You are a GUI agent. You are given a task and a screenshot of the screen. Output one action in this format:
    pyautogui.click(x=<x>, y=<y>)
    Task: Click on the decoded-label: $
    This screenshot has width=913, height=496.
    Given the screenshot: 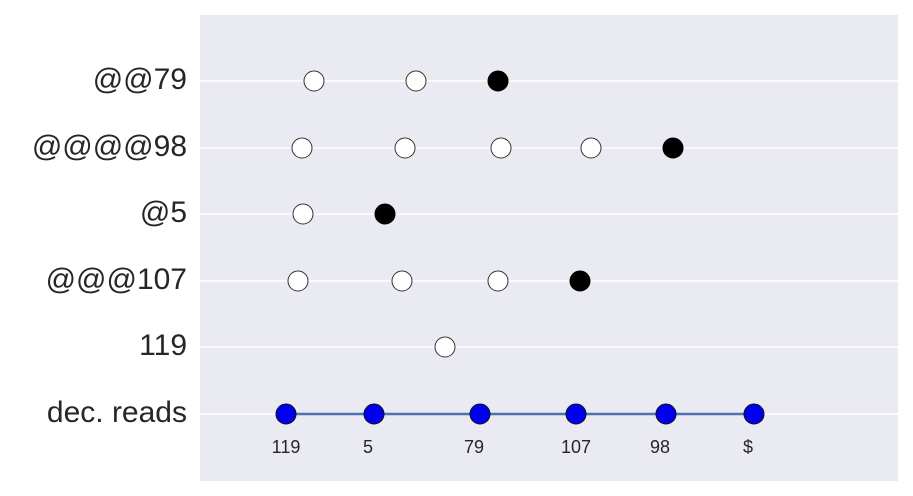 What is the action you would take?
    pyautogui.click(x=748, y=447)
    